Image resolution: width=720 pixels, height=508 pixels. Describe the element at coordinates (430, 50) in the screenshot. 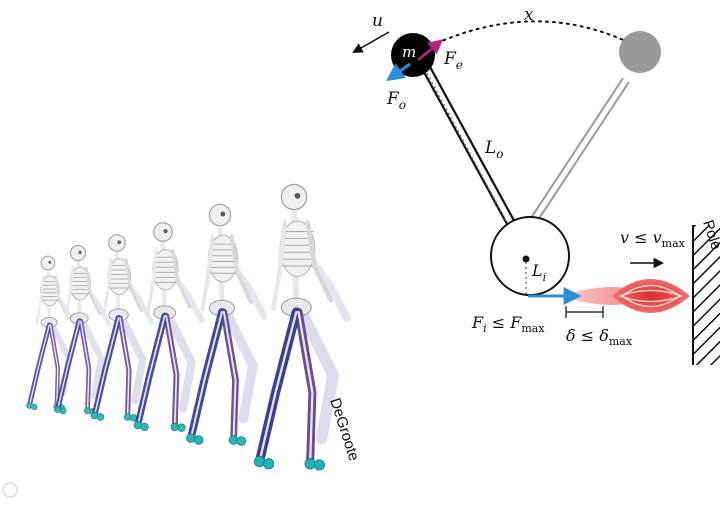

I see `fe-arrow` at that location.